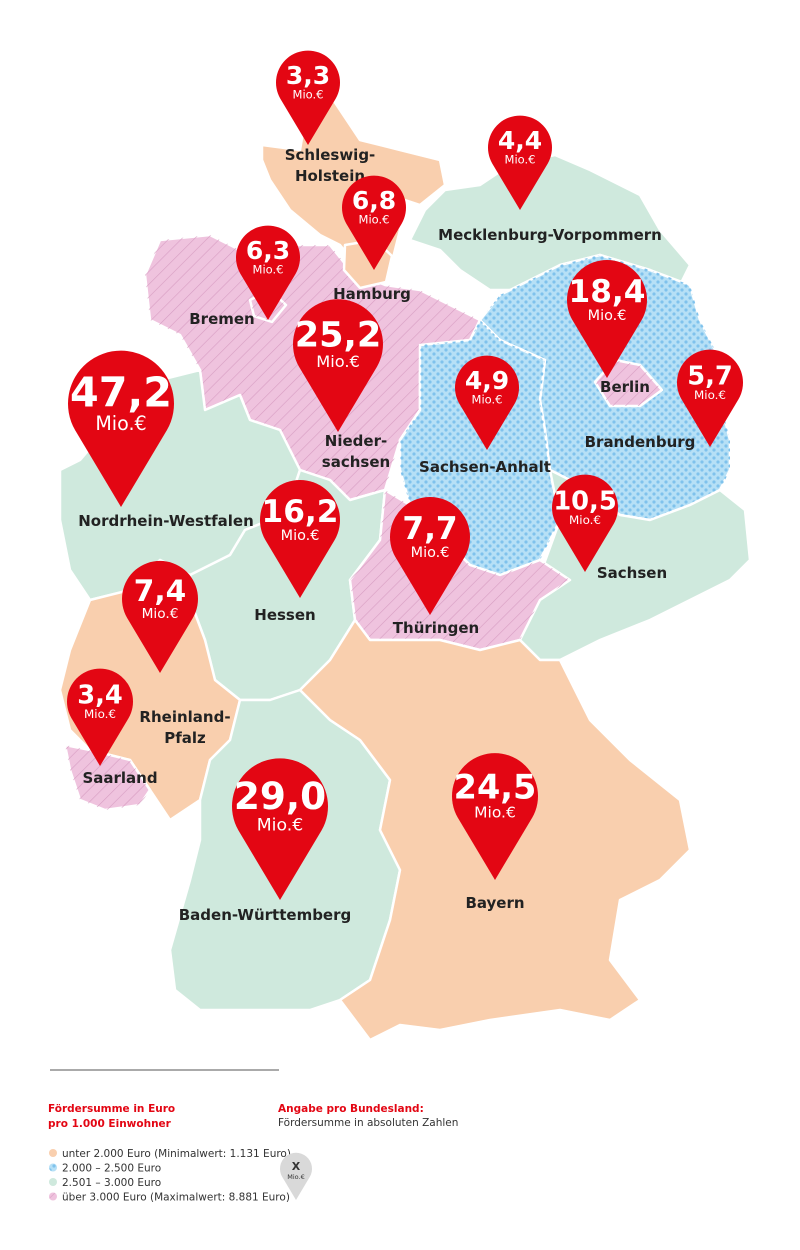  Describe the element at coordinates (640, 442) in the screenshot. I see `state-label: Brandenburg` at that location.